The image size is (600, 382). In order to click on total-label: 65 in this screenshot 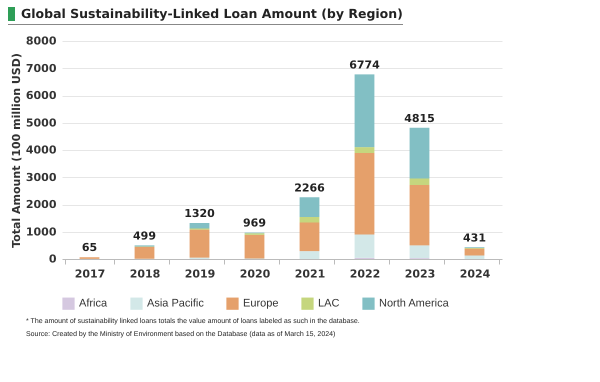, I will do `click(90, 247)`.